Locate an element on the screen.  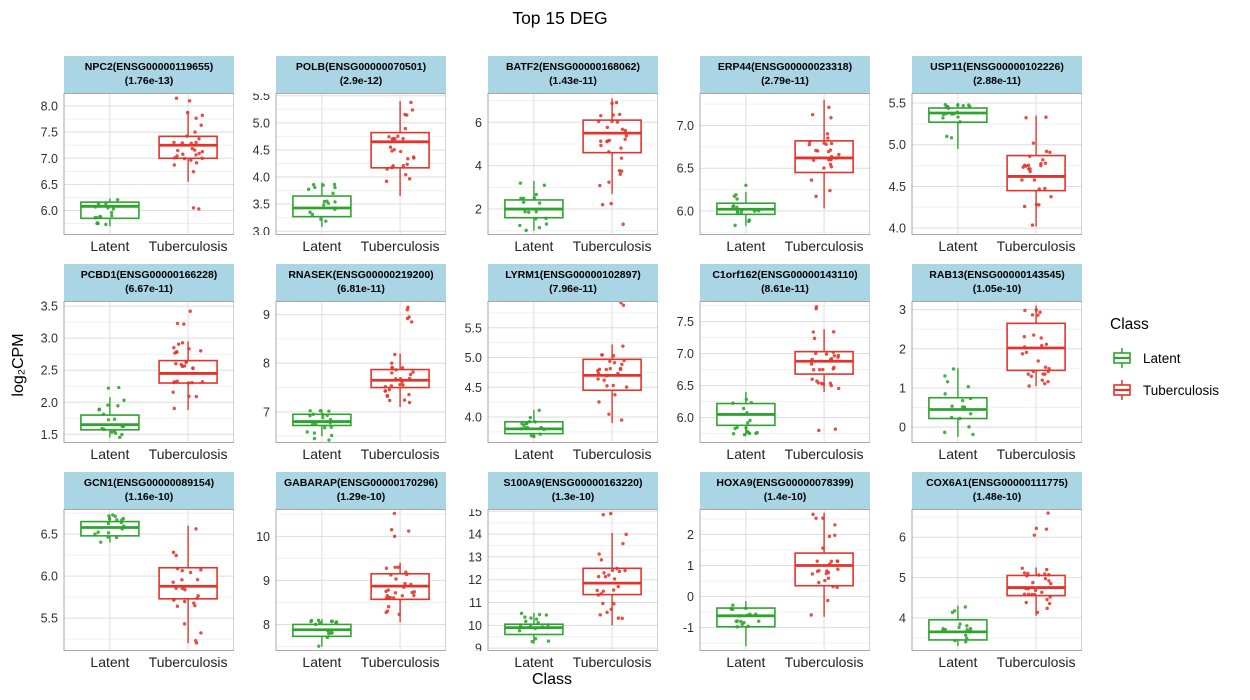
facet-strip: S100A9(ENSG00000163220) (1.3e-10) is located at coordinates (573, 490).